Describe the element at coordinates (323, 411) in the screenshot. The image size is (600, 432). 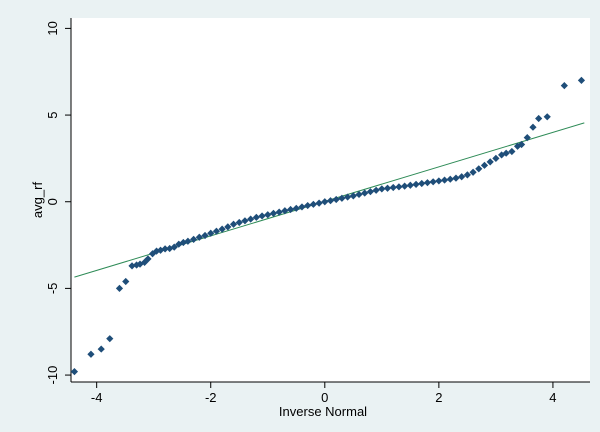
I see `x-axis-label: Inverse Normal` at that location.